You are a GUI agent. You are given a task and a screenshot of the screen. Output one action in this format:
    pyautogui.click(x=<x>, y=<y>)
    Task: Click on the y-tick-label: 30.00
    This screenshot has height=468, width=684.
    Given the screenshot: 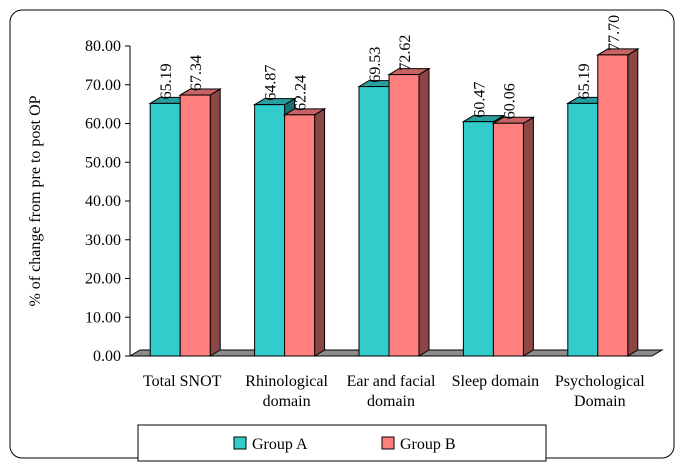 What is the action you would take?
    pyautogui.click(x=103, y=240)
    